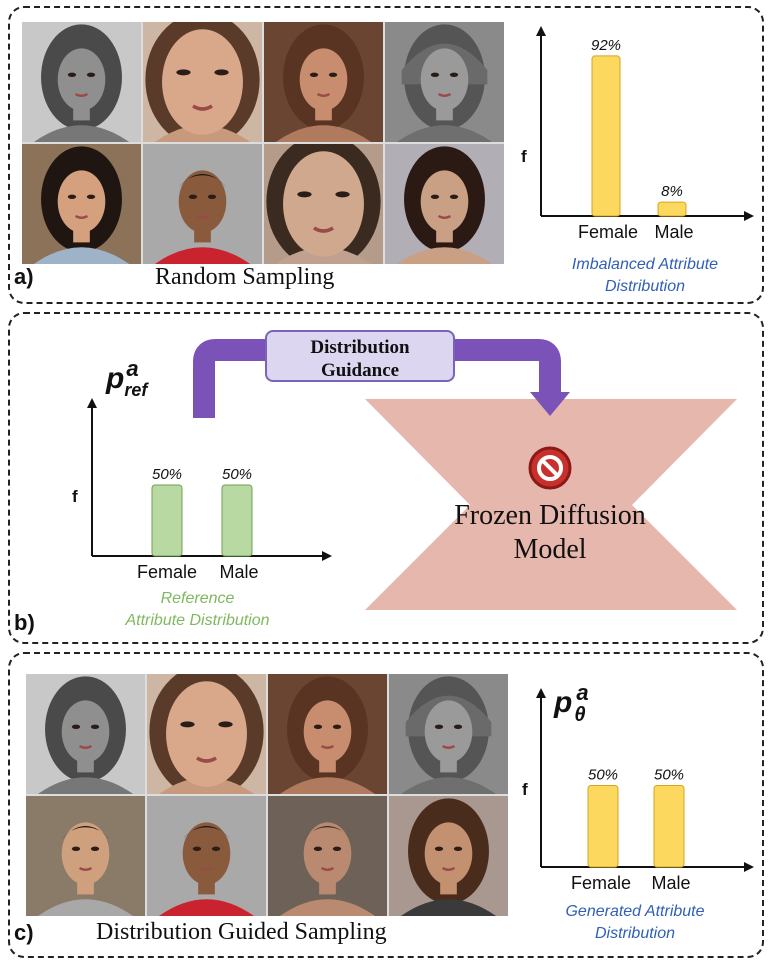 The width and height of the screenshot is (770, 966). I want to click on chart-imbalanced-svg: f 92% Female 8% Male, so click(637, 134).